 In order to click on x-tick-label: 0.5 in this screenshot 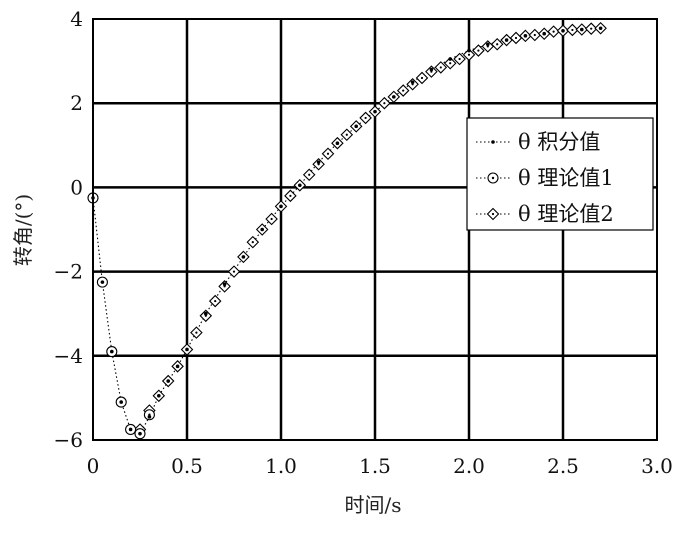, I will do `click(187, 466)`.